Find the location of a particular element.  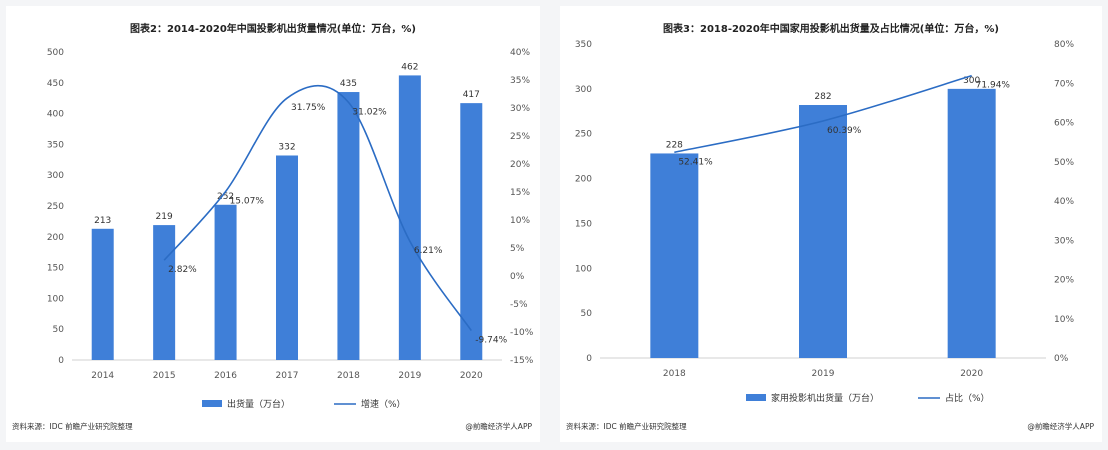

line-series is located at coordinates (823, 114).